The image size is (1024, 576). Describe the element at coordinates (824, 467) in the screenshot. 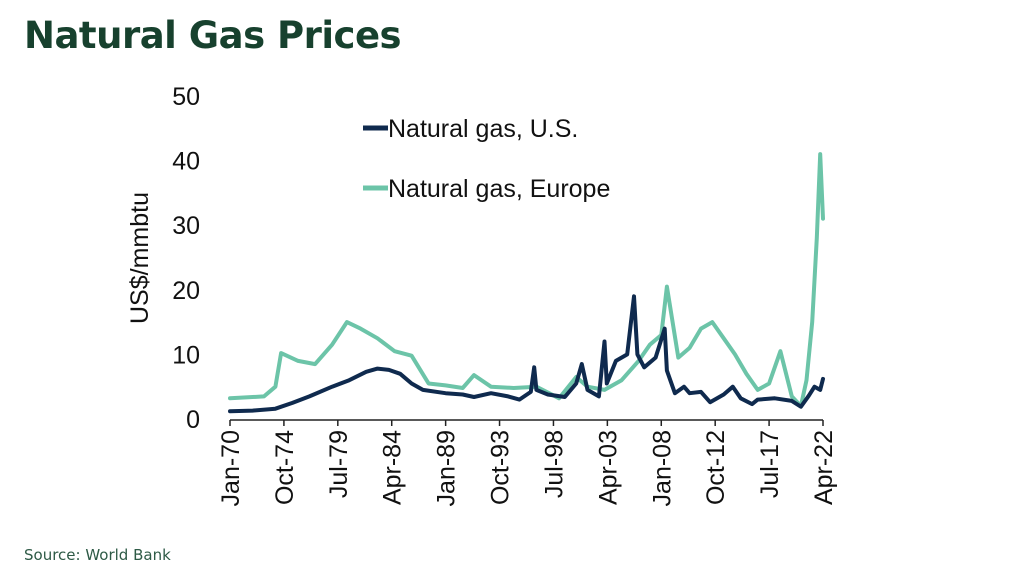

I see `x-tick-label: Apr-22` at that location.